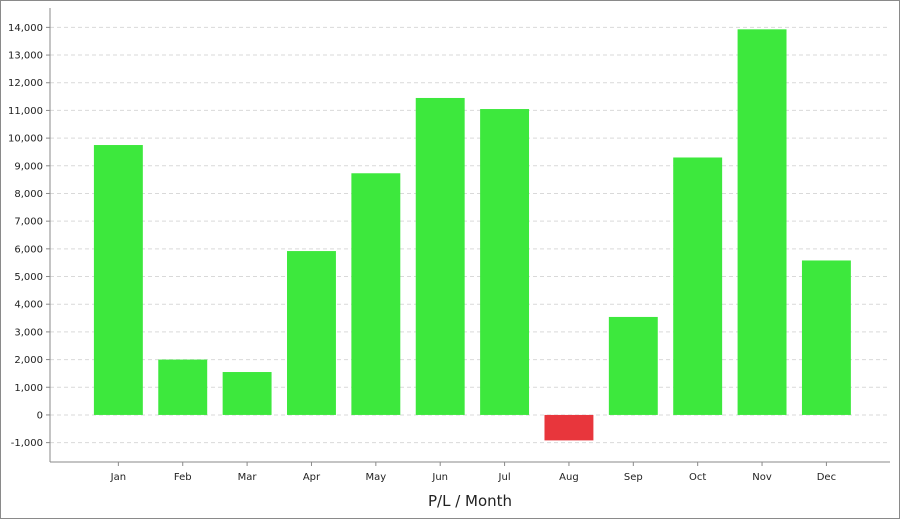 This screenshot has height=519, width=900. What do you see at coordinates (248, 477) in the screenshot?
I see `x-tick-label: Mar` at bounding box center [248, 477].